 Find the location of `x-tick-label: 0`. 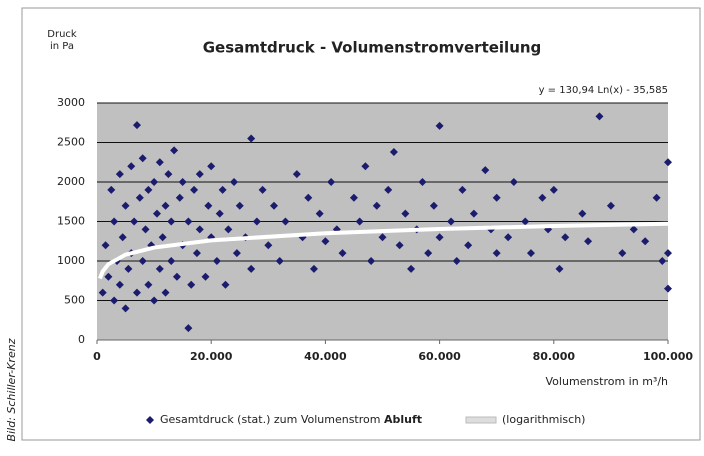

x-tick-label: 0 is located at coordinates (97, 356).